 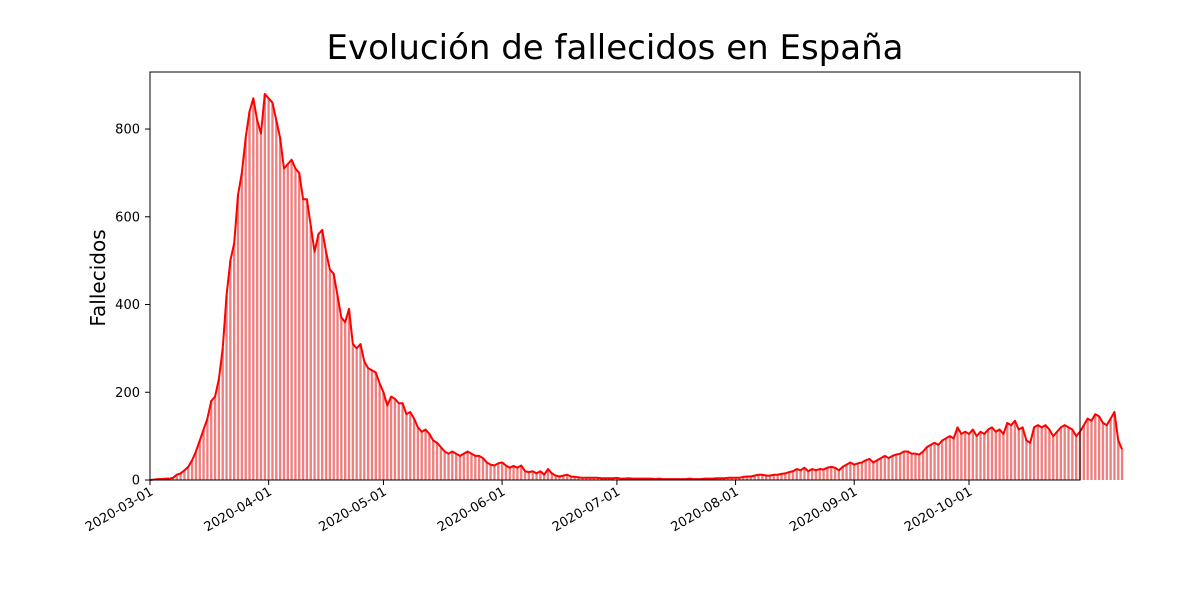 What do you see at coordinates (119, 509) in the screenshot?
I see `x-tick-label: 2020-03-01` at bounding box center [119, 509].